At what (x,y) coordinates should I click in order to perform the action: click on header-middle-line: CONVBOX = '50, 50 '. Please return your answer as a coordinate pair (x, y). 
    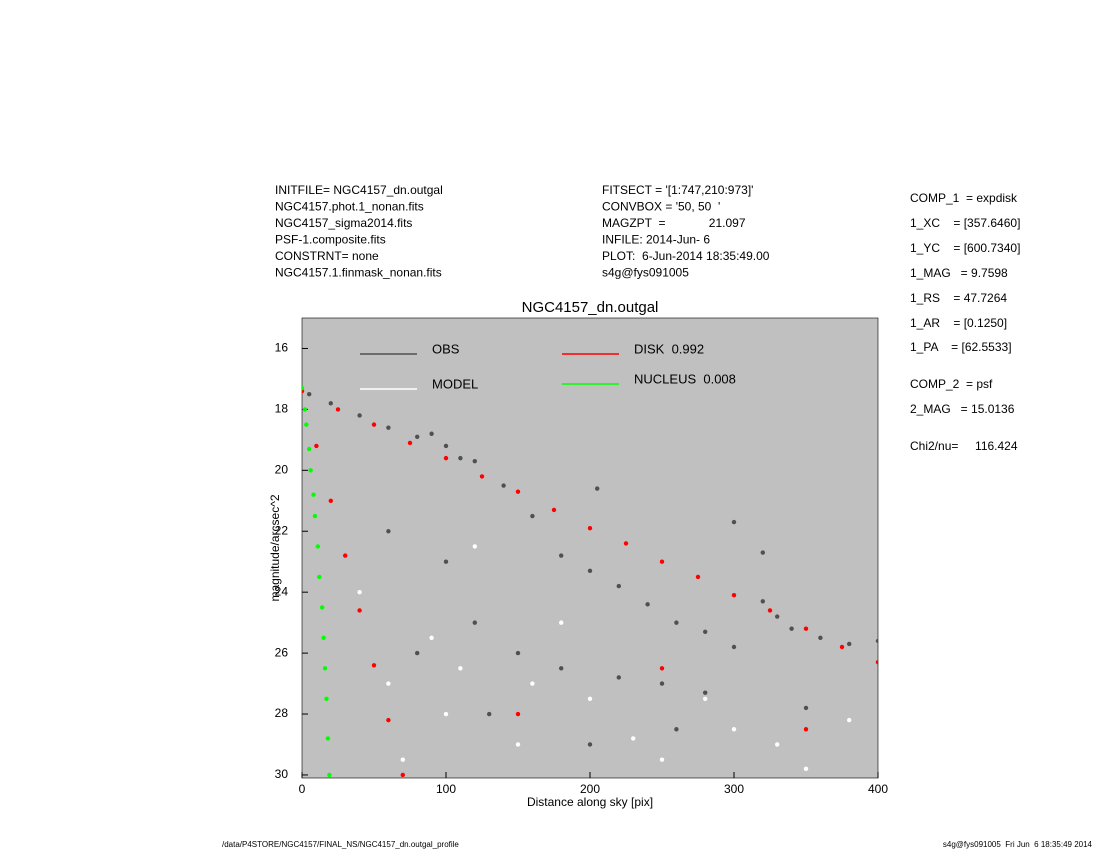
    Looking at the image, I should click on (661, 207).